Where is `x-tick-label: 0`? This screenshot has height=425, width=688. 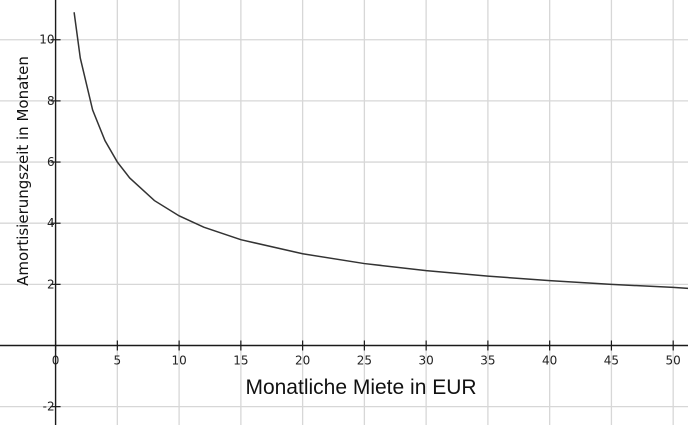
x-tick-label: 0 is located at coordinates (56, 361).